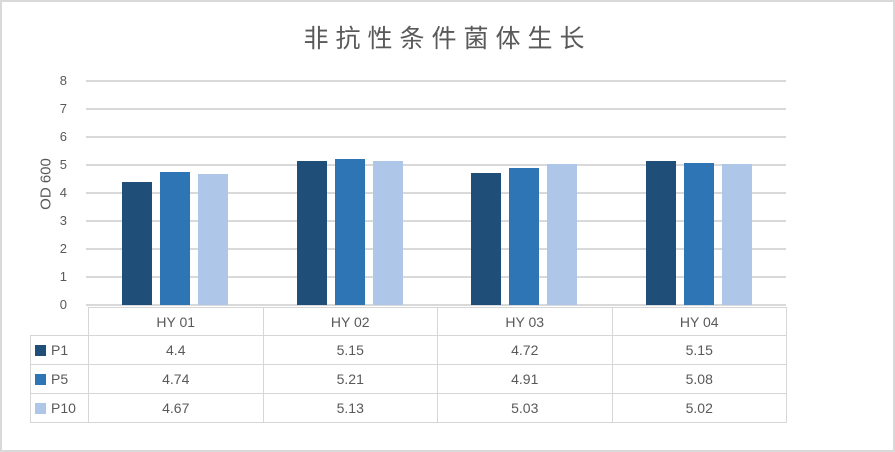 The width and height of the screenshot is (895, 452). I want to click on y-axis-tick-label: 4, so click(63, 192).